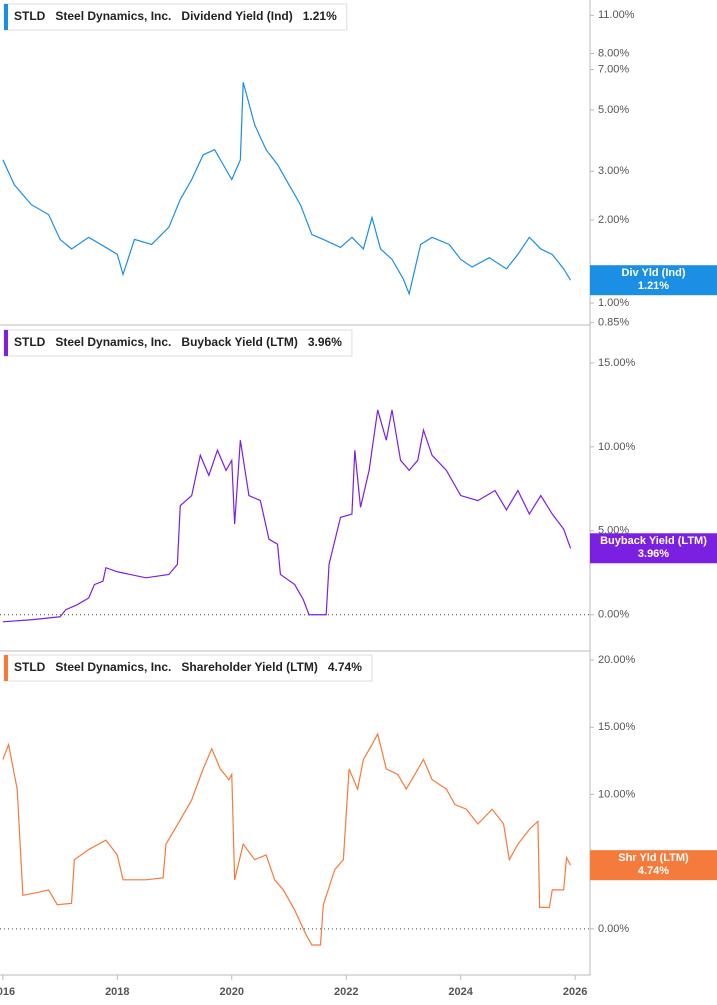  I want to click on y-tick-label: 0.85%, so click(613, 322).